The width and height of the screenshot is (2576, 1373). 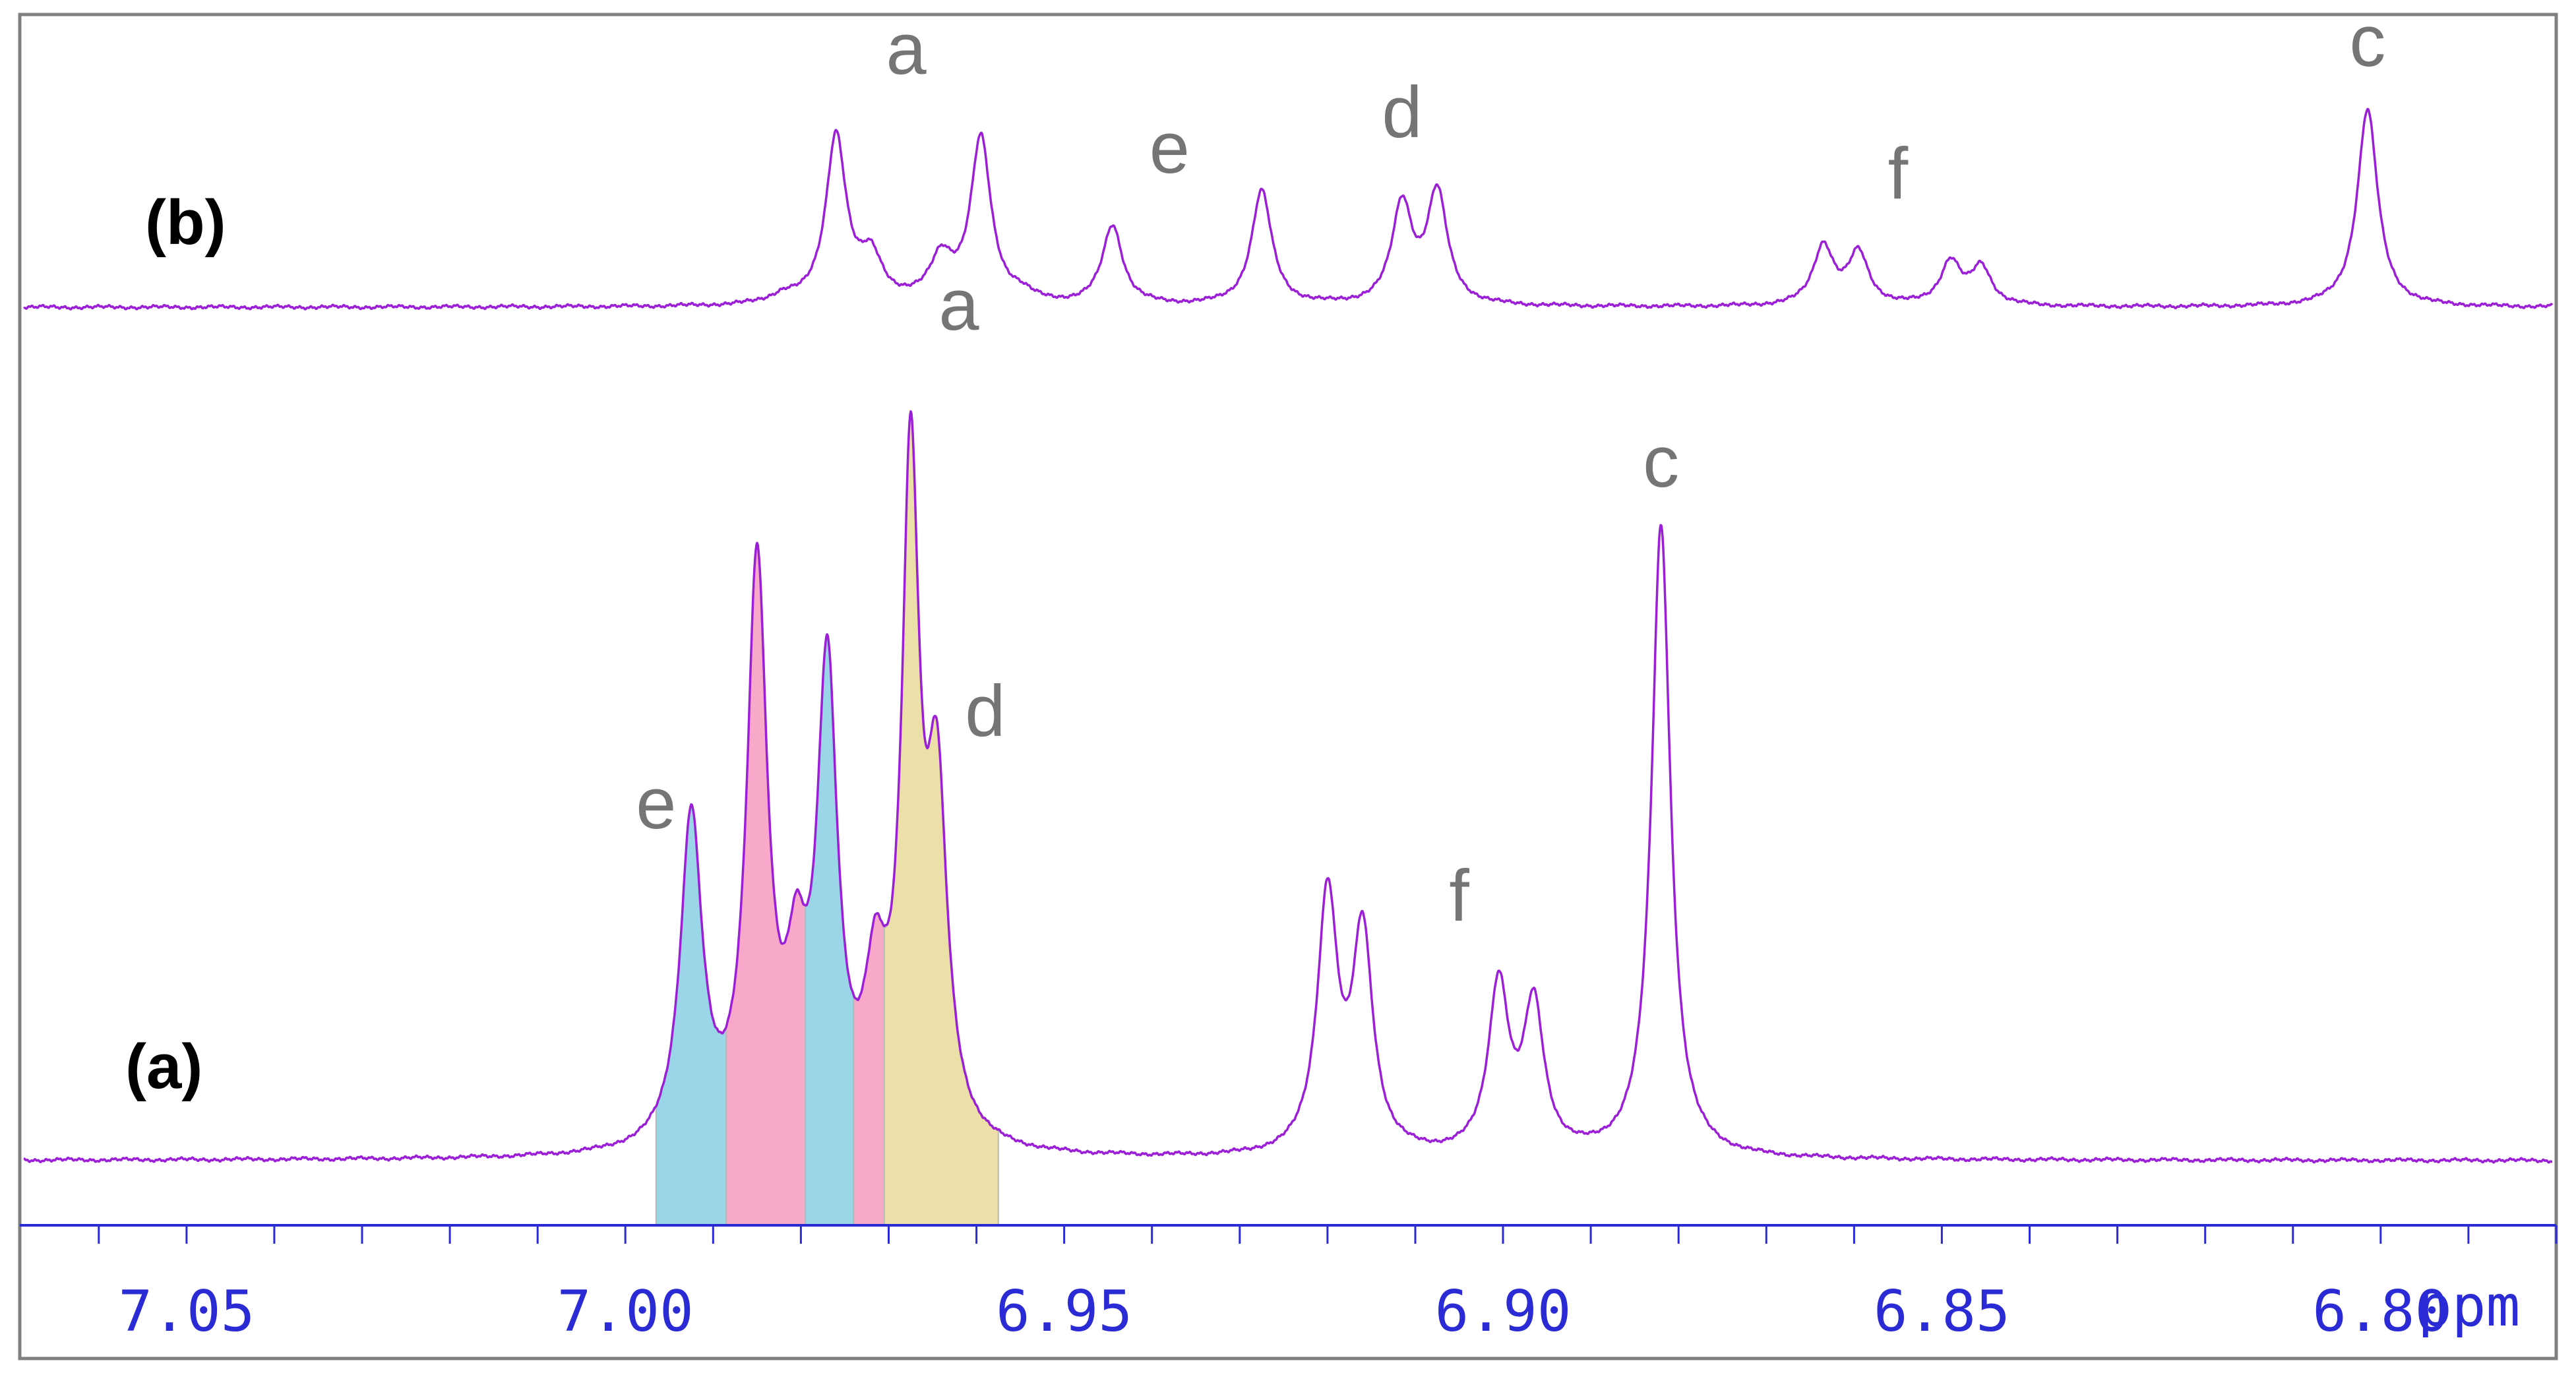 I want to click on peak-label-d-b: d, so click(x=1402, y=112).